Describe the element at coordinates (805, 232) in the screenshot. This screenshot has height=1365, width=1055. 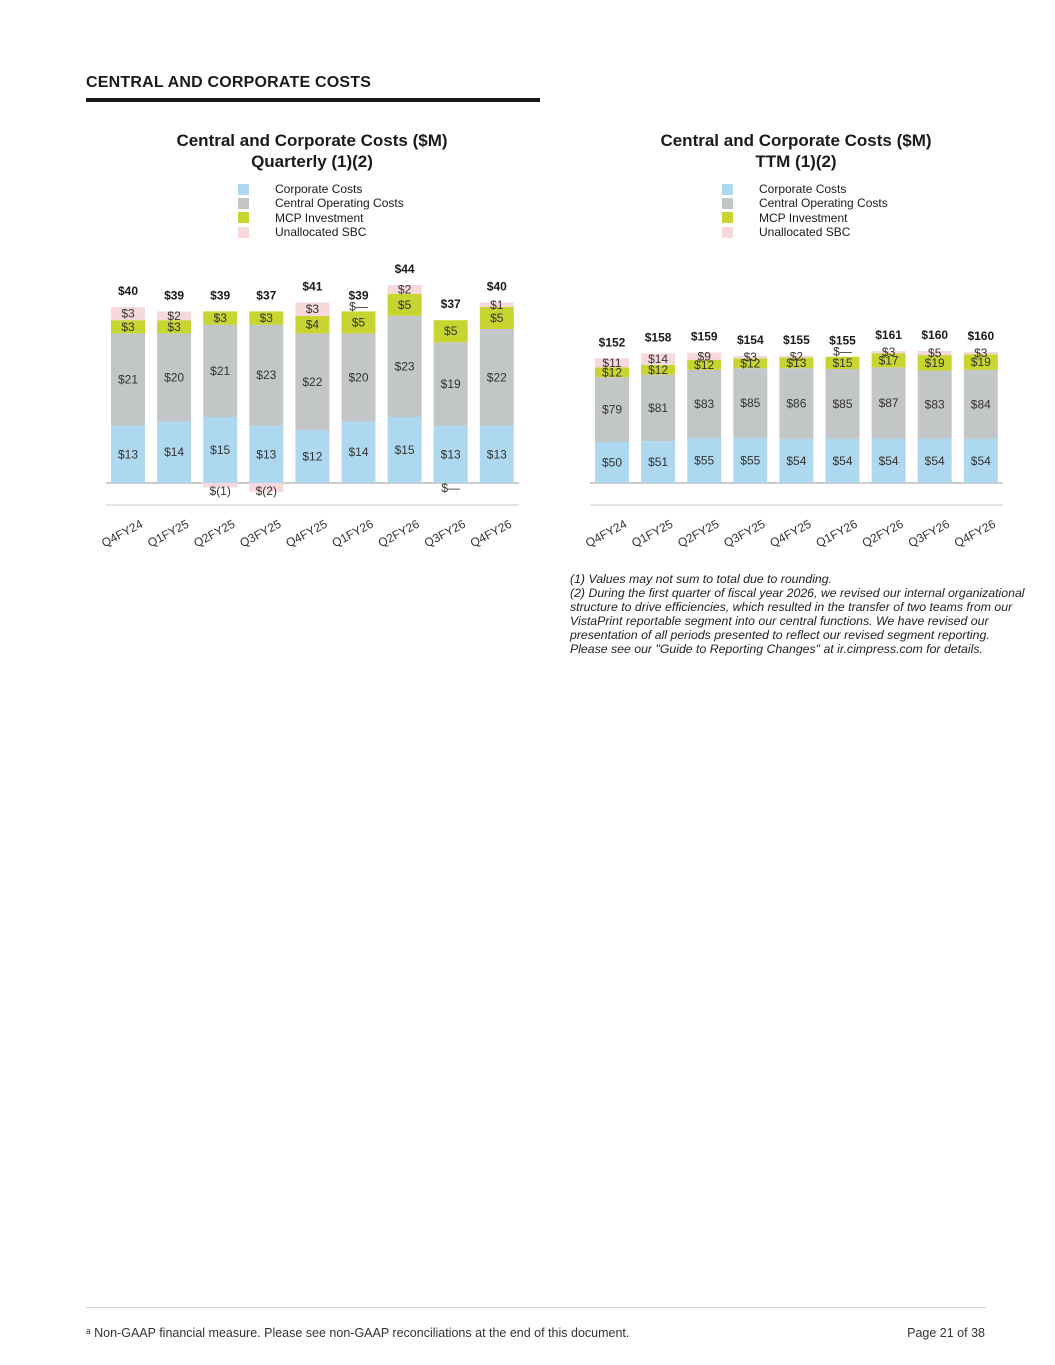
I see `legend-item-unallocated-sbc: Unallocated SBC` at that location.